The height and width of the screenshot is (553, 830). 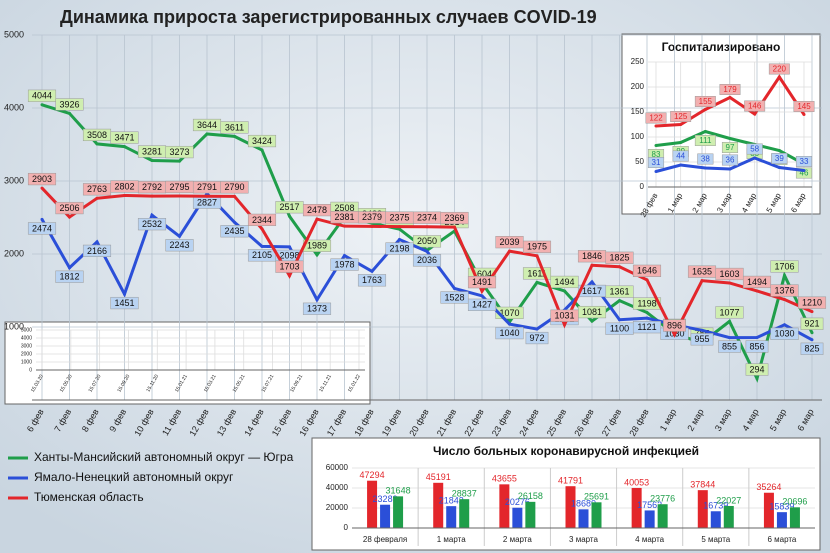 What do you see at coordinates (702, 485) in the screenshot?
I see `data-label: 37844` at bounding box center [702, 485].